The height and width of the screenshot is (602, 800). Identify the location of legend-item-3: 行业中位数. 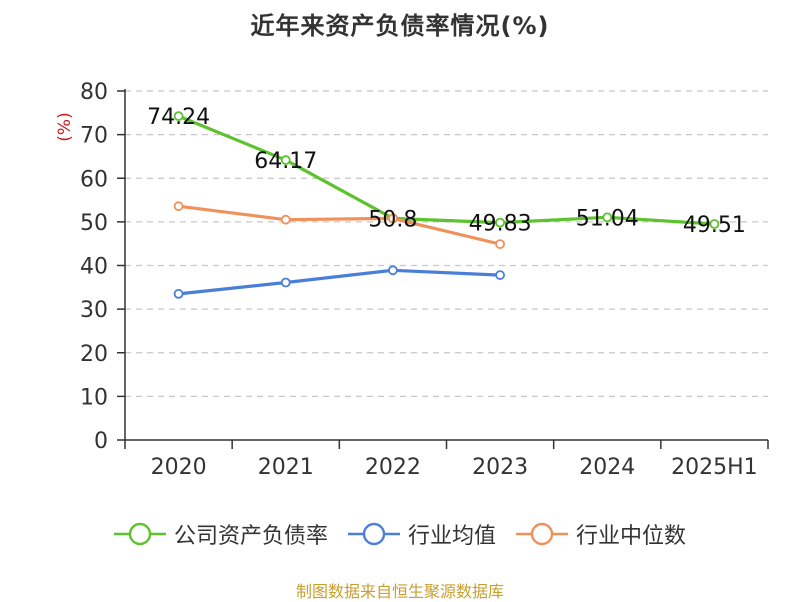
(601, 534).